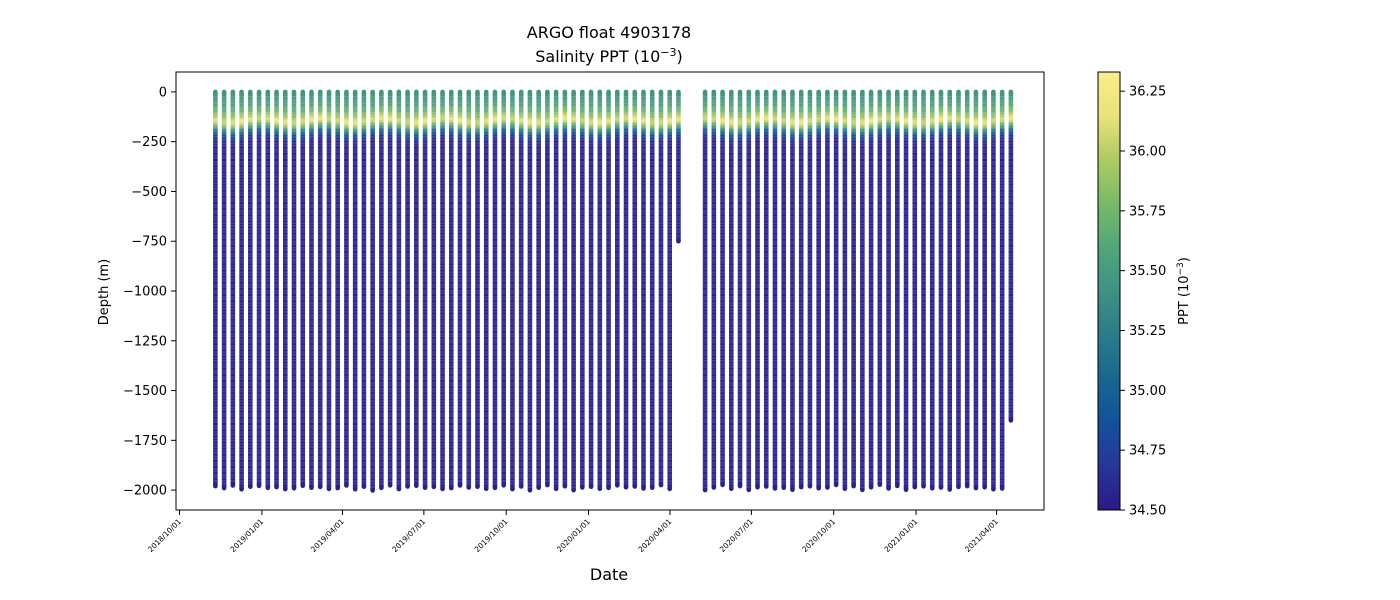 The width and height of the screenshot is (1400, 600). What do you see at coordinates (609, 574) in the screenshot?
I see `x-axis-label: Date` at bounding box center [609, 574].